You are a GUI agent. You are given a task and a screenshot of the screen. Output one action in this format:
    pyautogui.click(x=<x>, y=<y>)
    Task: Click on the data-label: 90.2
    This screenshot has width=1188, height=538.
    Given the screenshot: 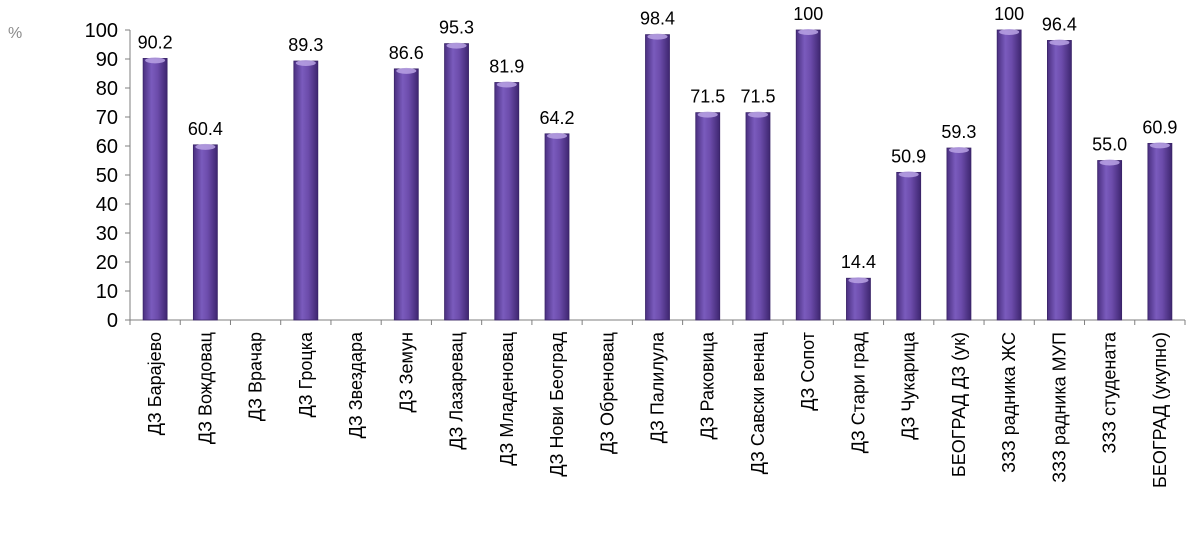 What is the action you would take?
    pyautogui.click(x=155, y=42)
    